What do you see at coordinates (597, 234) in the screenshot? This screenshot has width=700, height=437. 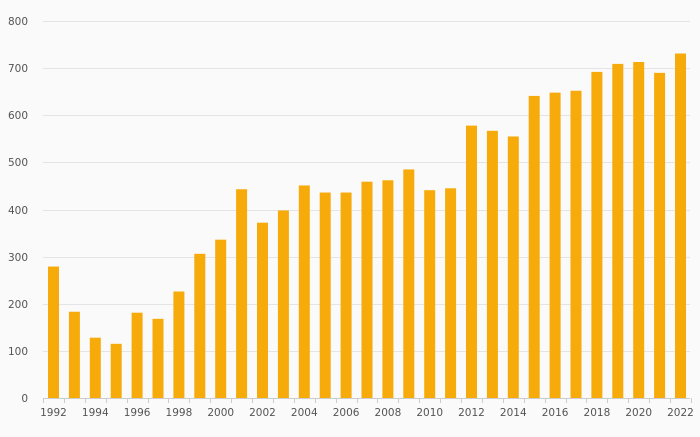 I see `bar-2018` at bounding box center [597, 234].